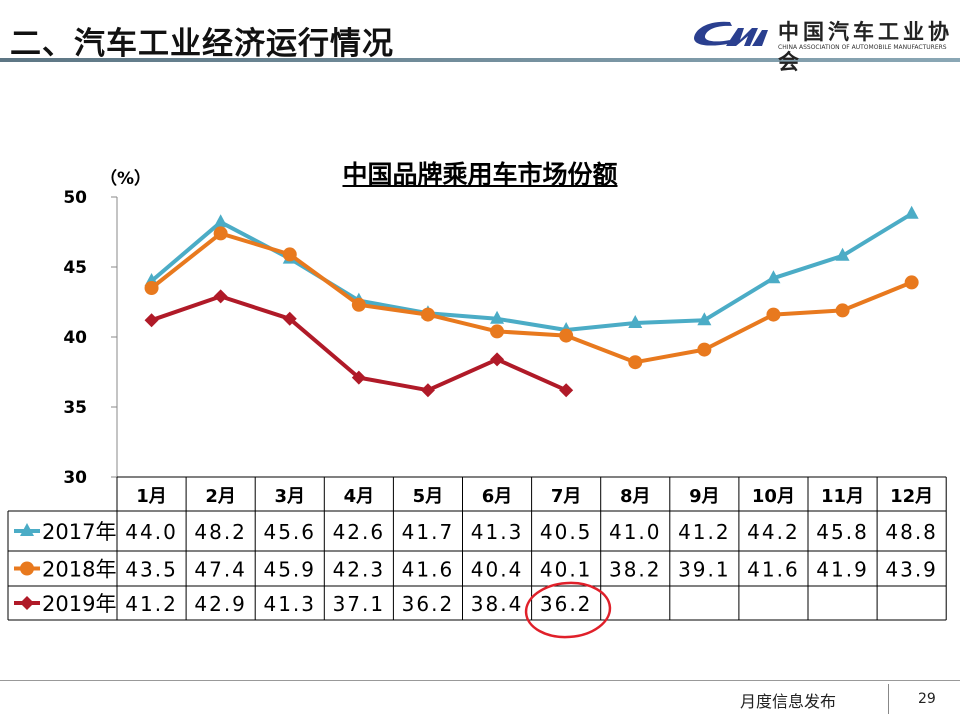  I want to click on table-cell: 48.2, so click(220, 532).